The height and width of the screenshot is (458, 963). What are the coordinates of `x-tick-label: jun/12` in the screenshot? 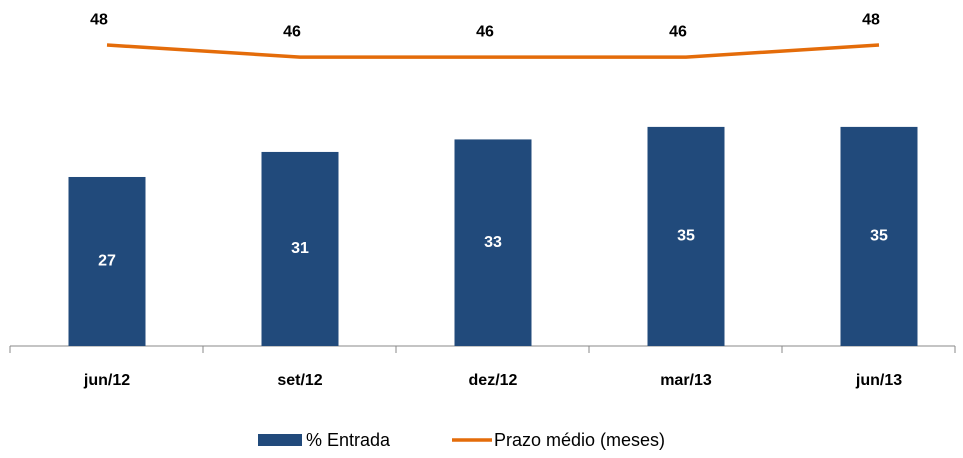 It's located at (106, 380).